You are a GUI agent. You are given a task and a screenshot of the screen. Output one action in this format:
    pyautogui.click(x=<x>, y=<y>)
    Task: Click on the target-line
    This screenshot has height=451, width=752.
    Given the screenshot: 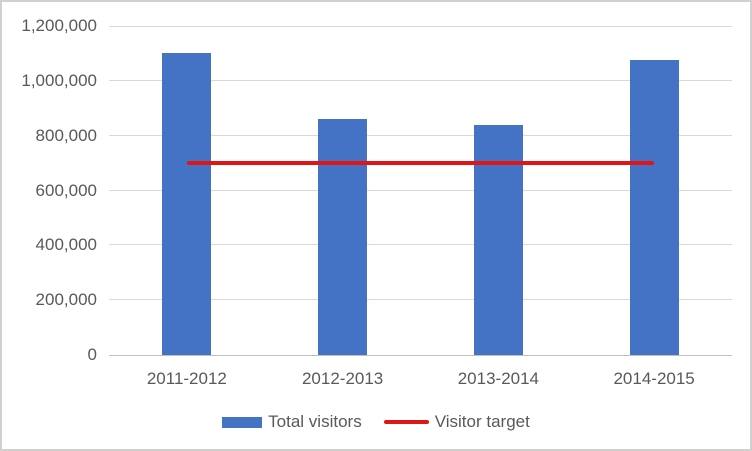 What is the action you would take?
    pyautogui.click(x=420, y=163)
    